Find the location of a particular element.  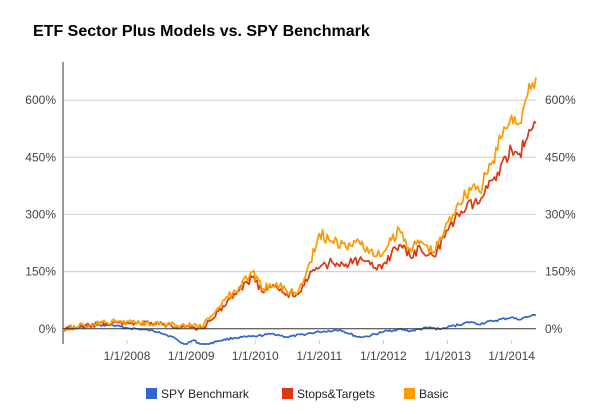

legend-label-basic: Basic is located at coordinates (433, 394).